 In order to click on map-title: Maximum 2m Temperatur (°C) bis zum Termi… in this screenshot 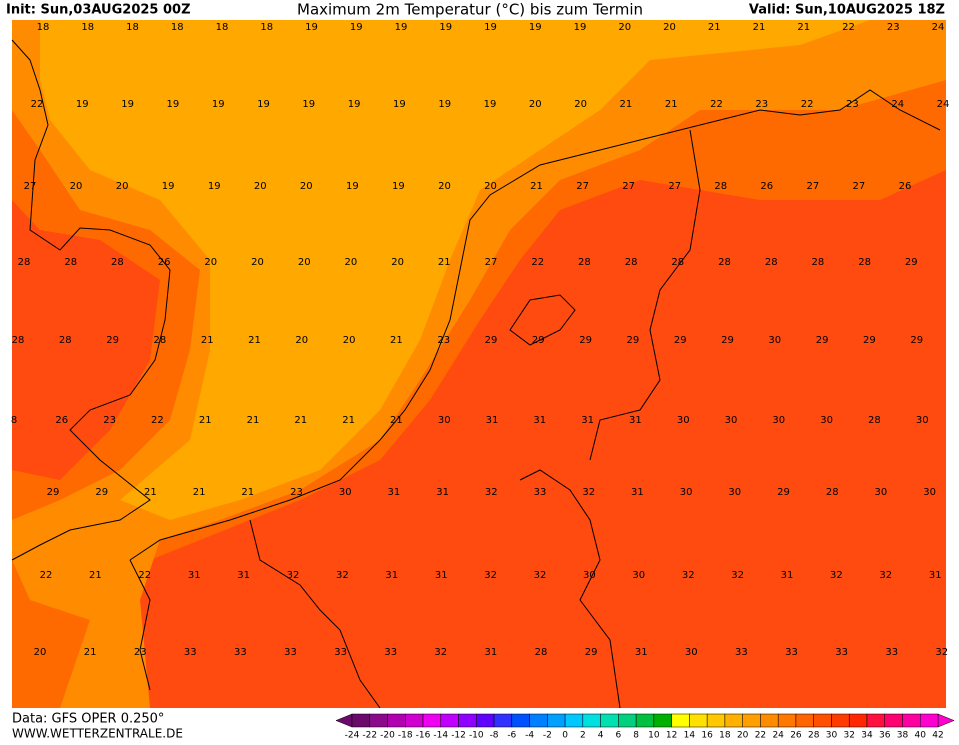, I will do `click(470, 10)`.